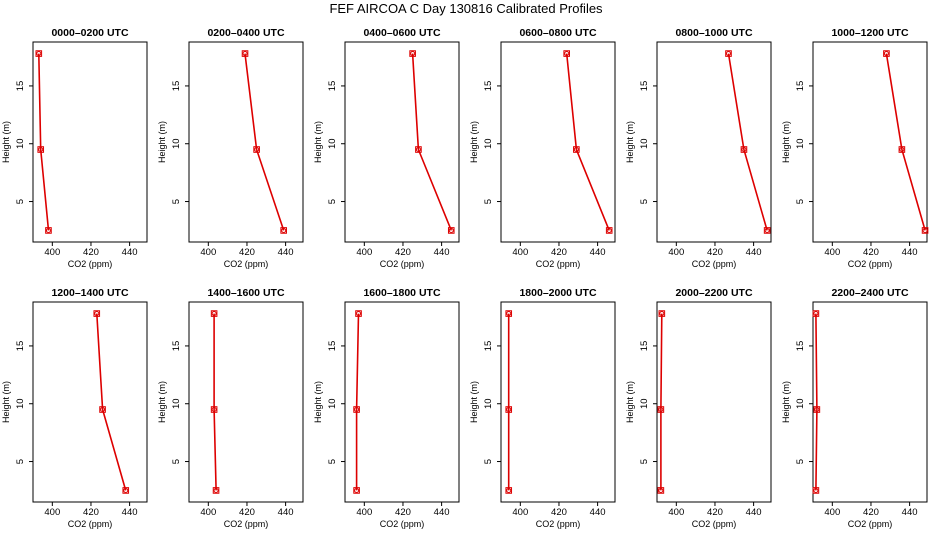 The height and width of the screenshot is (540, 936). What do you see at coordinates (245, 293) in the screenshot?
I see `panel-title: 1400–1600 UTC` at bounding box center [245, 293].